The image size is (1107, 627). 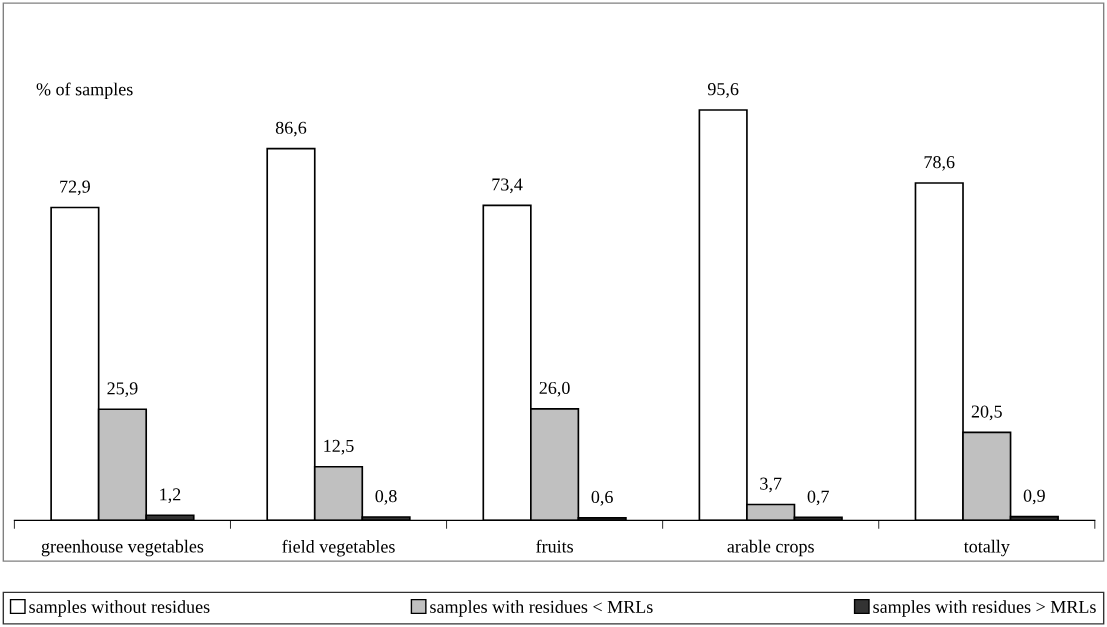 What do you see at coordinates (723, 90) in the screenshot?
I see `data-label: 95,6` at bounding box center [723, 90].